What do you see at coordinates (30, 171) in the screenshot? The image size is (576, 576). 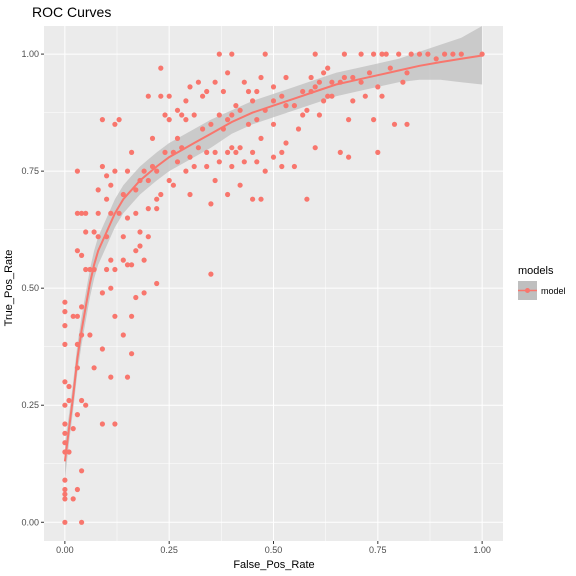 I see `y-tick-label: 0.75` at bounding box center [30, 171].